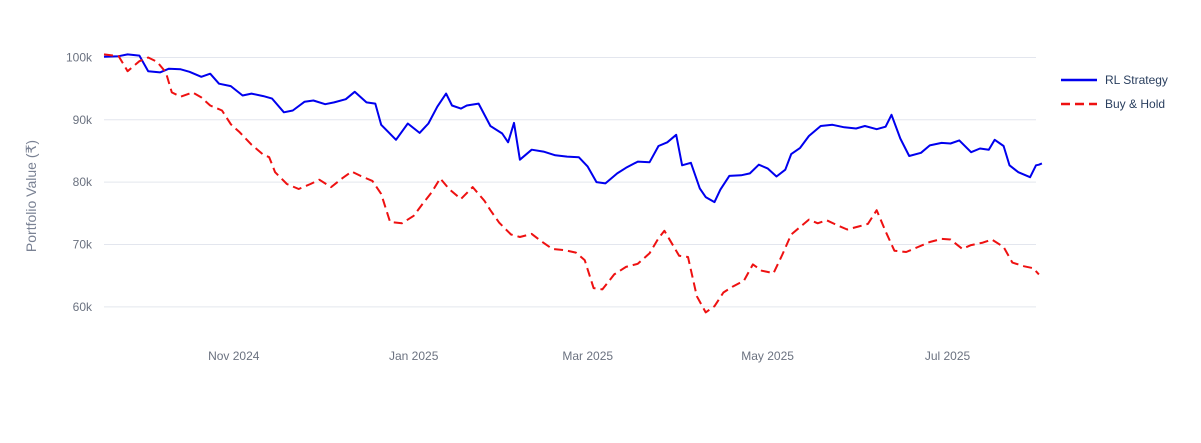 The image size is (1201, 443). Describe the element at coordinates (948, 356) in the screenshot. I see `x-tick-label: Jul 2025` at that location.